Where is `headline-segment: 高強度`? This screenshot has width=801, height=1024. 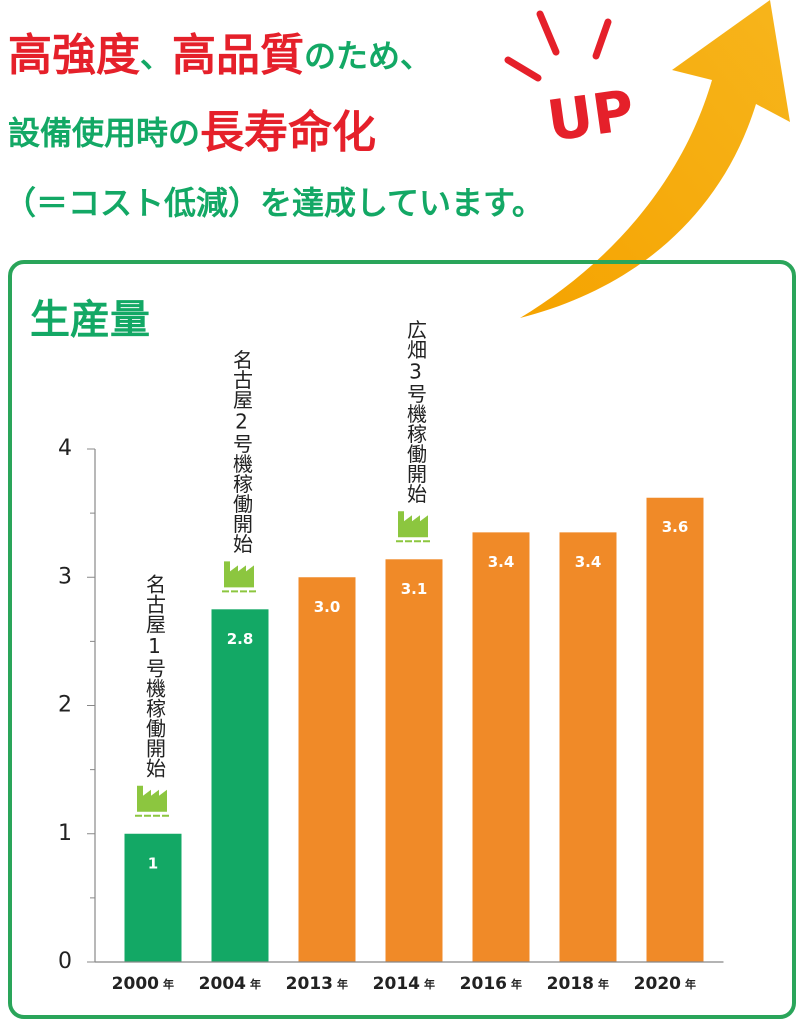
headline-segment: 高強度 is located at coordinates (74, 55).